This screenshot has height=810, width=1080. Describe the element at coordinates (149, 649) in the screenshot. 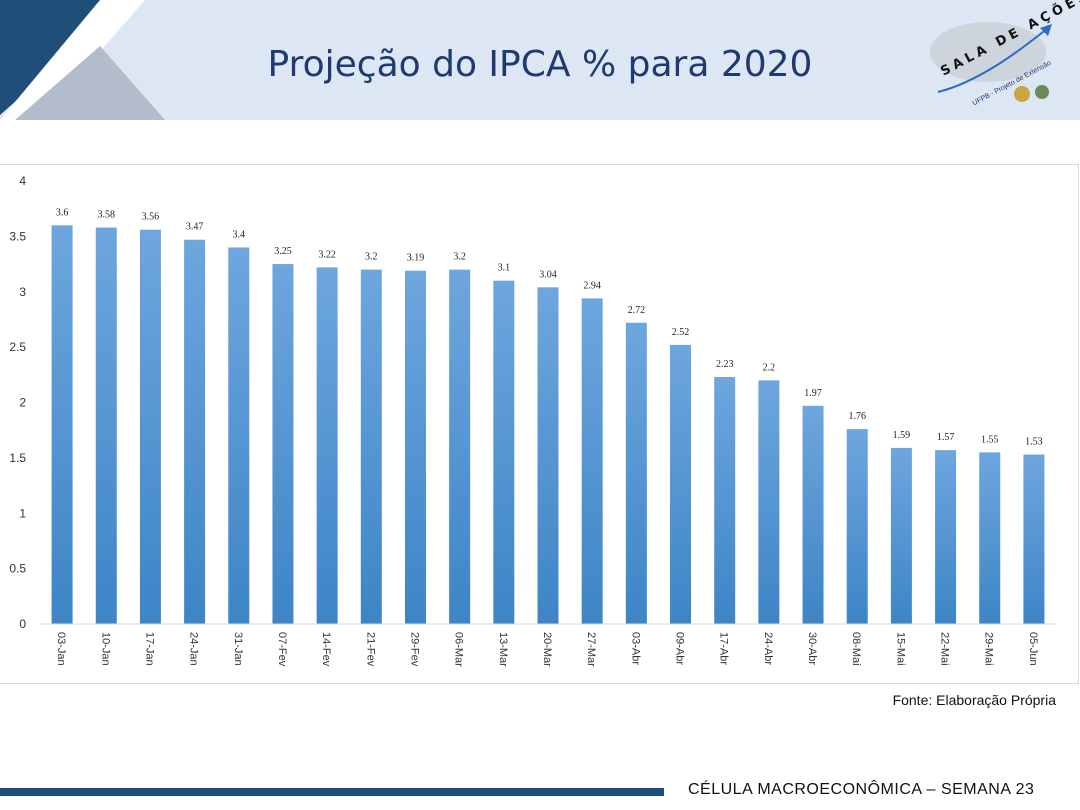

I see `x-tick-label: 17-Jan` at that location.